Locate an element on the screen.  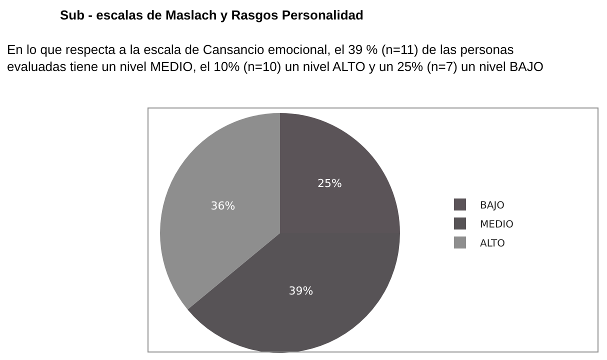
legend-label: MEDIO is located at coordinates (497, 224).